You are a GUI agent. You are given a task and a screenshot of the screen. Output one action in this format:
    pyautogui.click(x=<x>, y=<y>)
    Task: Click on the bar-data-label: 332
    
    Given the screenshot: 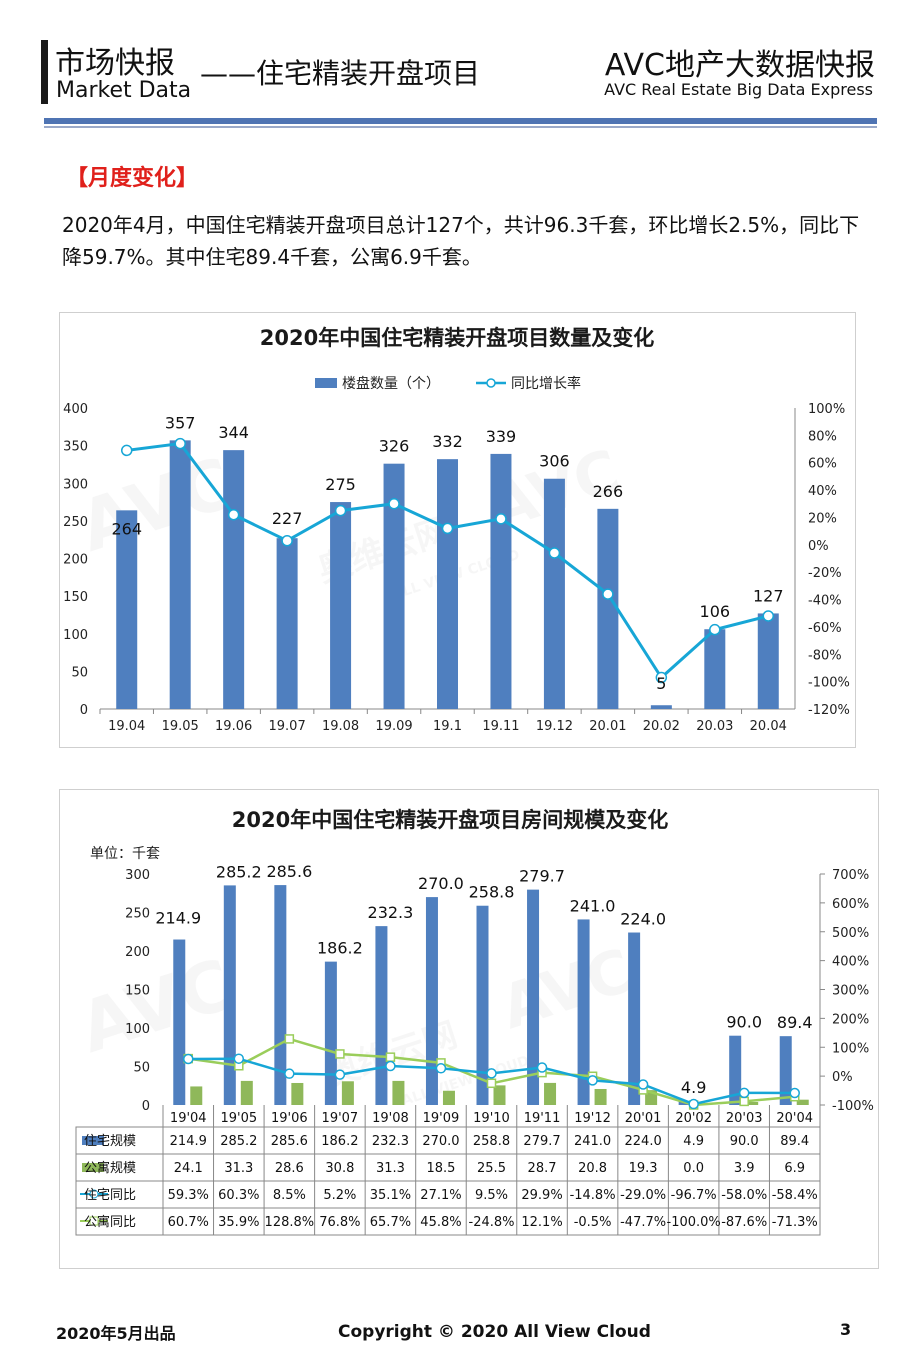 What is the action you would take?
    pyautogui.click(x=447, y=441)
    